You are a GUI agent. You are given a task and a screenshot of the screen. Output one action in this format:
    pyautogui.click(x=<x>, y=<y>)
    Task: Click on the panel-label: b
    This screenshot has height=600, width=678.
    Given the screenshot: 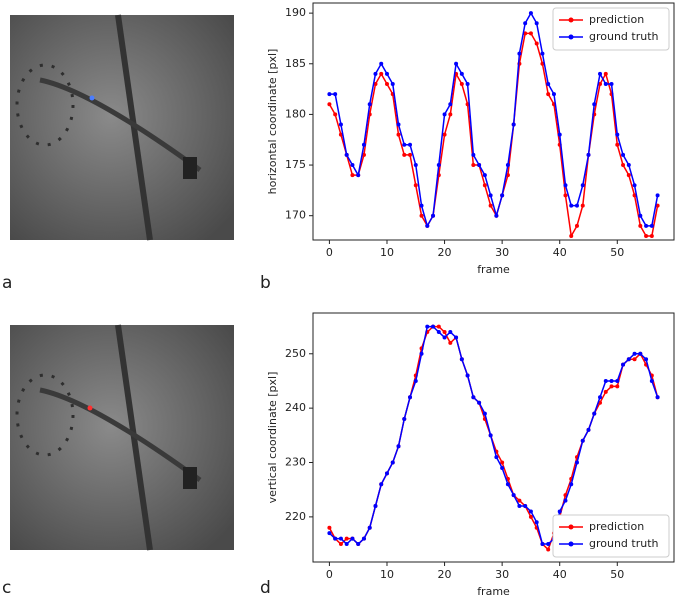 What is the action you would take?
    pyautogui.click(x=265, y=283)
    